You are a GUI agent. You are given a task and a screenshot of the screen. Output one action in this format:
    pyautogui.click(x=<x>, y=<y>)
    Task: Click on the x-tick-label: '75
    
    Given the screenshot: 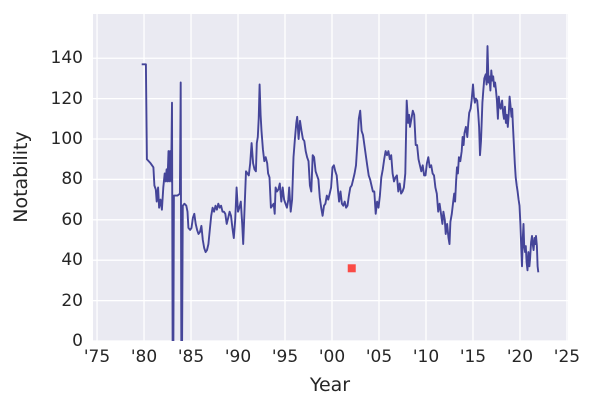 What is the action you would take?
    pyautogui.click(x=97, y=357)
    